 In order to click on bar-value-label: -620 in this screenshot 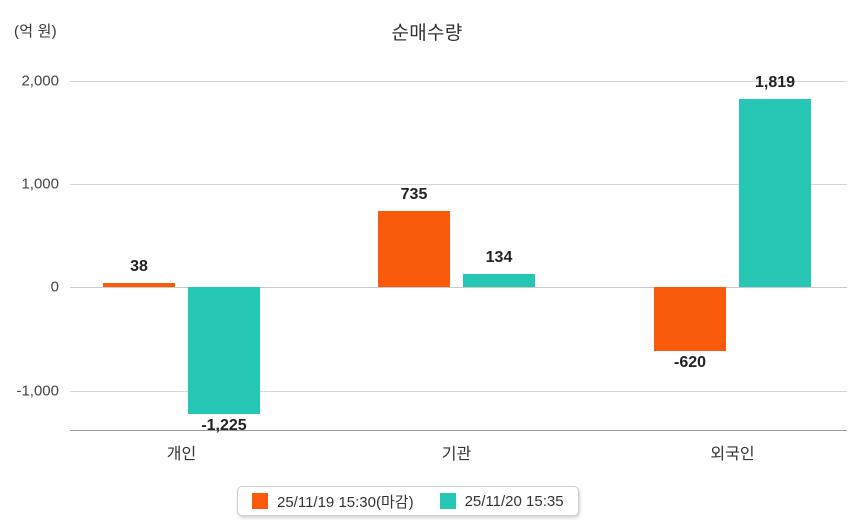, I will do `click(690, 363)`.